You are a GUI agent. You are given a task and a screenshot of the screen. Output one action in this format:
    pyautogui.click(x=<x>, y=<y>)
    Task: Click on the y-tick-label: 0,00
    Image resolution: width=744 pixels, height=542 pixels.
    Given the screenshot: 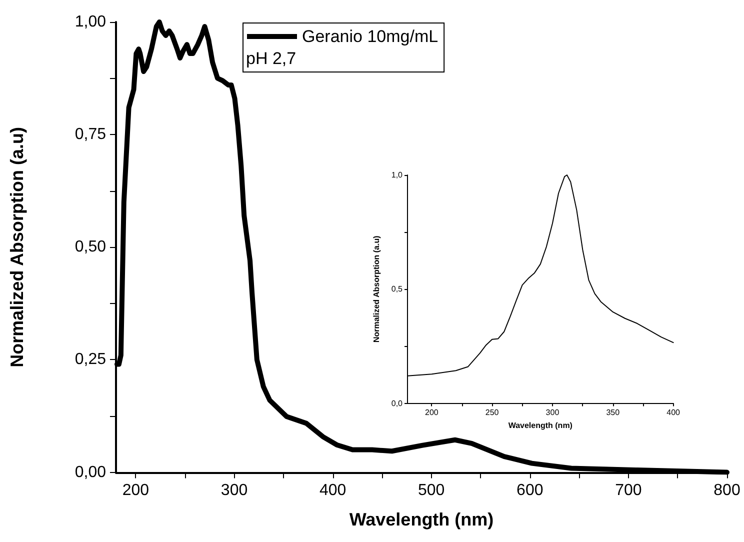 What is the action you would take?
    pyautogui.click(x=90, y=472)
    